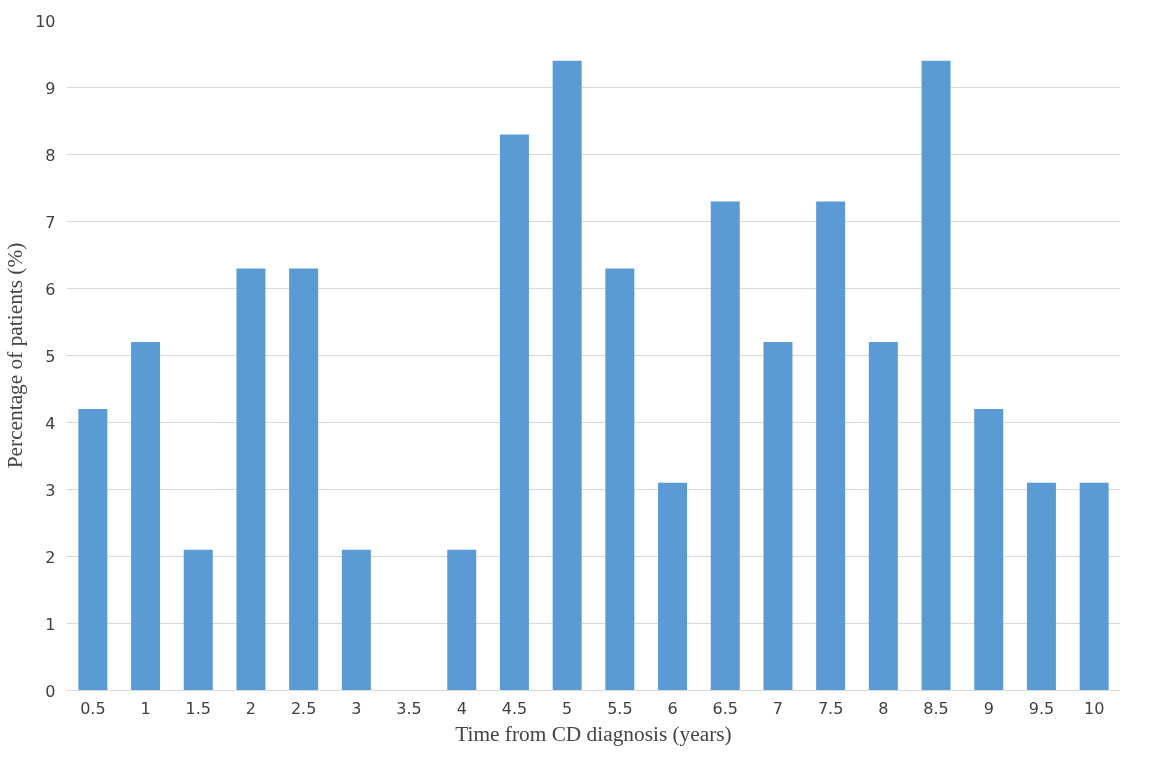 Image resolution: width=1163 pixels, height=782 pixels. Describe the element at coordinates (567, 708) in the screenshot. I see `x-tick-label: 5` at that location.